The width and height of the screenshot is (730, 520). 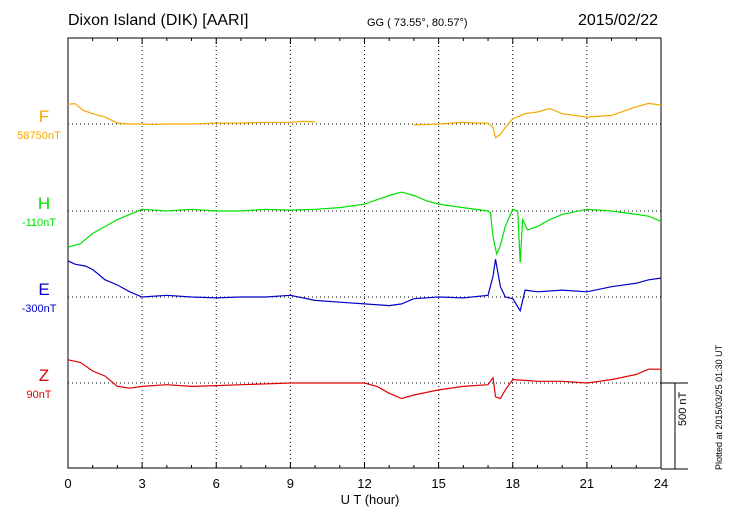 What do you see at coordinates (417, 23) in the screenshot?
I see `station-coordinates: GG ( 73.55°, 80.57°)` at bounding box center [417, 23].